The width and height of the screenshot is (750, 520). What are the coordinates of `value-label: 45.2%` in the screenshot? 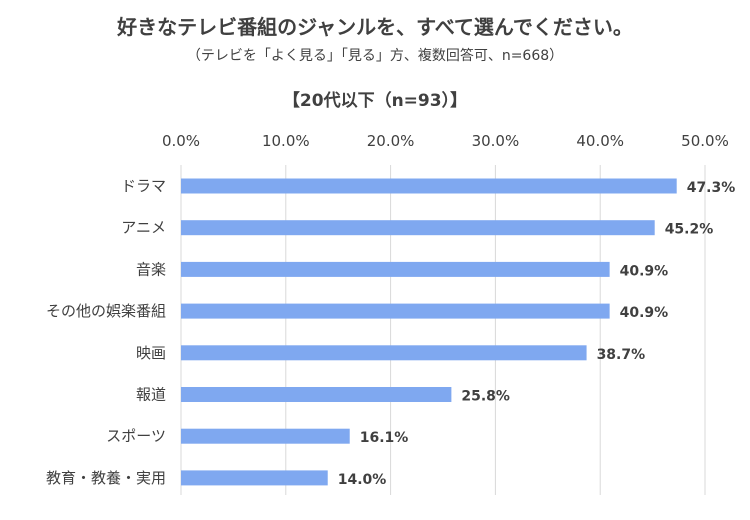 It's located at (689, 230).